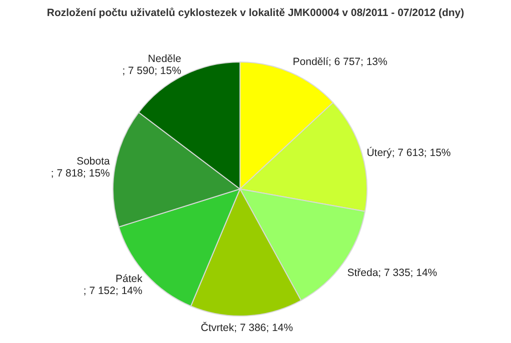  I want to click on slice-label: Neděle, so click(165, 58).